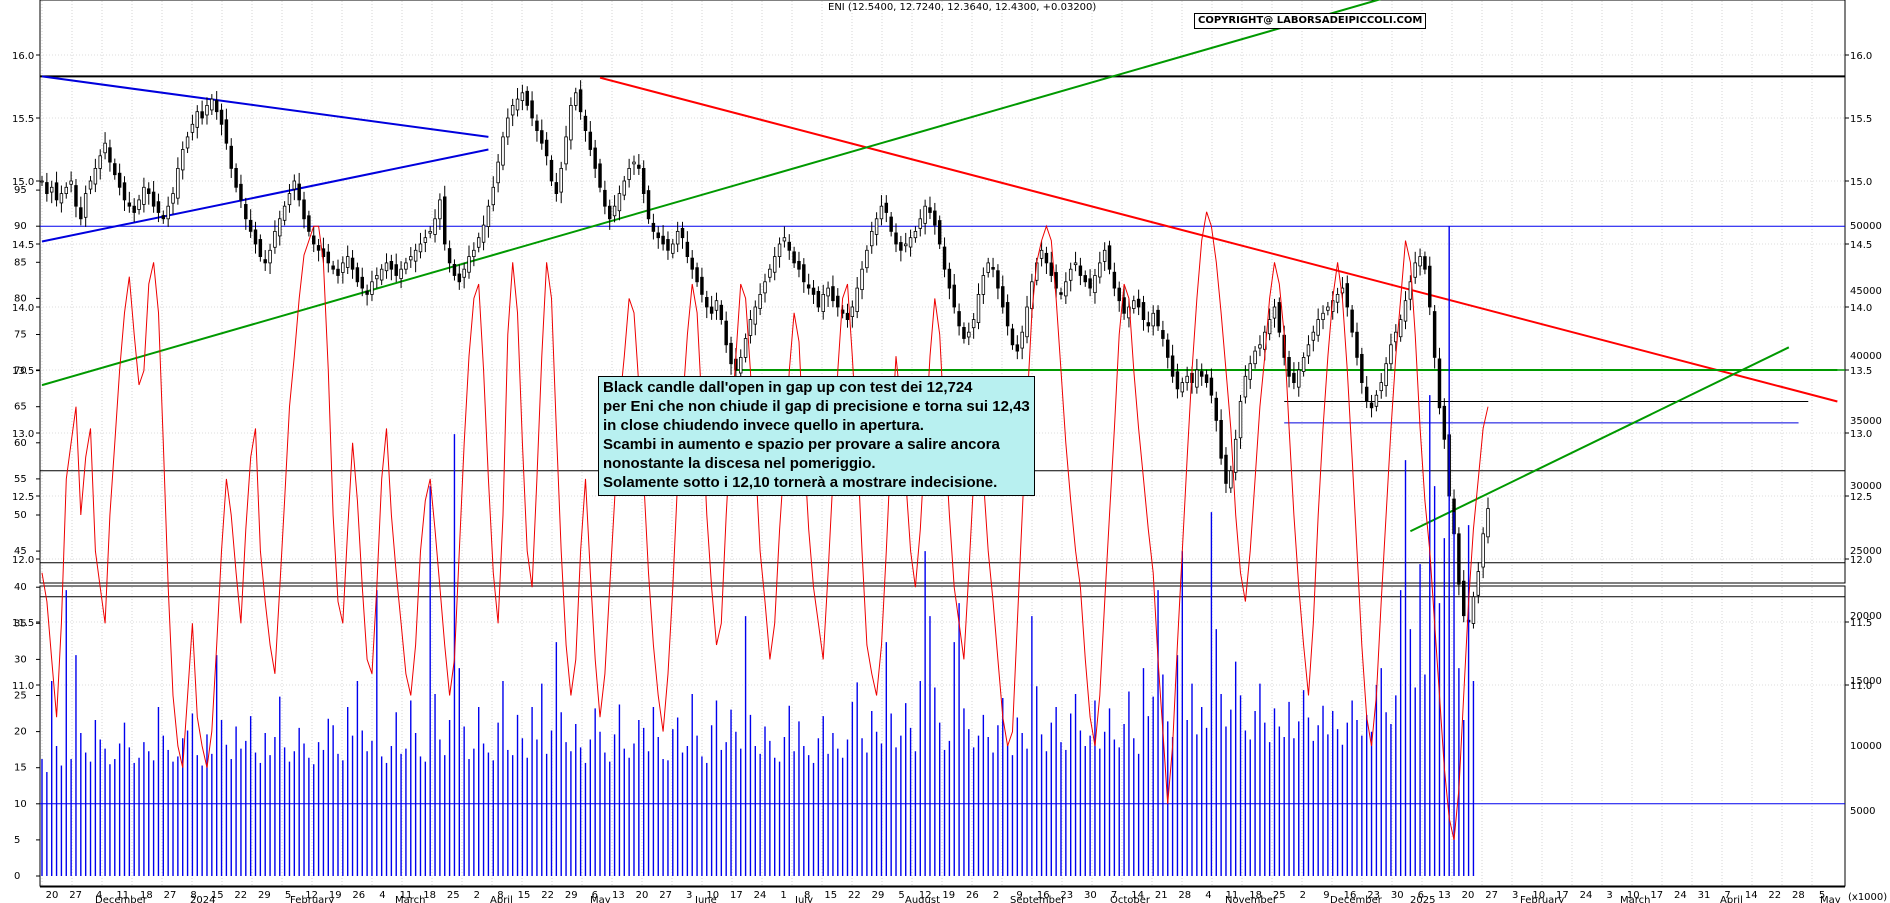 This screenshot has height=903, width=1890. Describe the element at coordinates (878, 895) in the screenshot. I see `x-tick-label: 29` at that location.